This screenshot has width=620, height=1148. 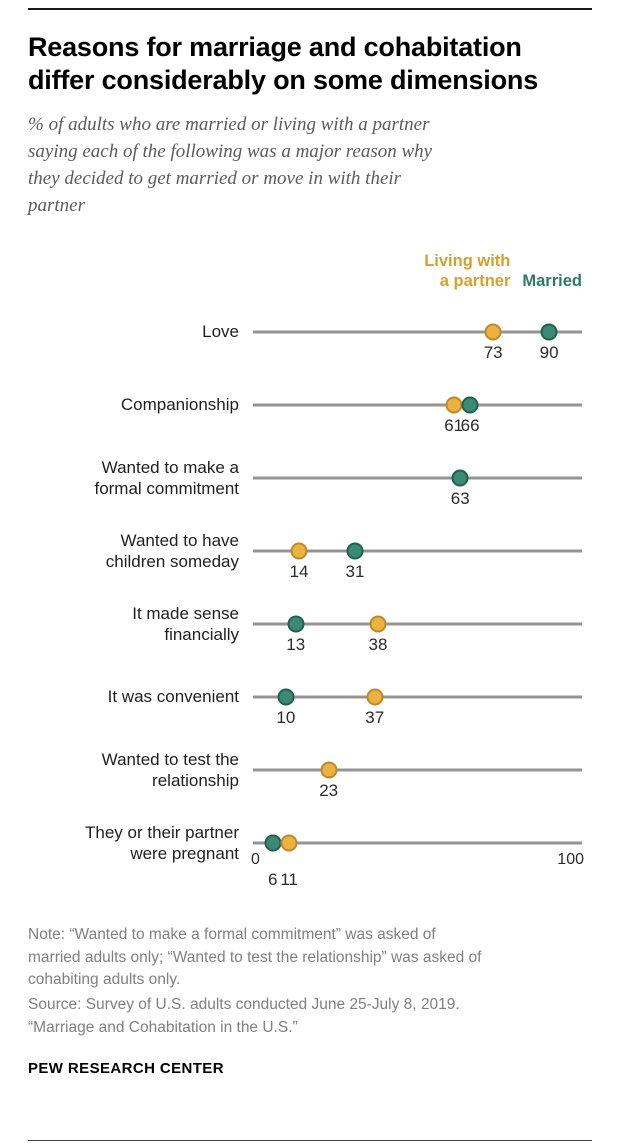 I want to click on row-label: It was convenient, so click(x=173, y=697).